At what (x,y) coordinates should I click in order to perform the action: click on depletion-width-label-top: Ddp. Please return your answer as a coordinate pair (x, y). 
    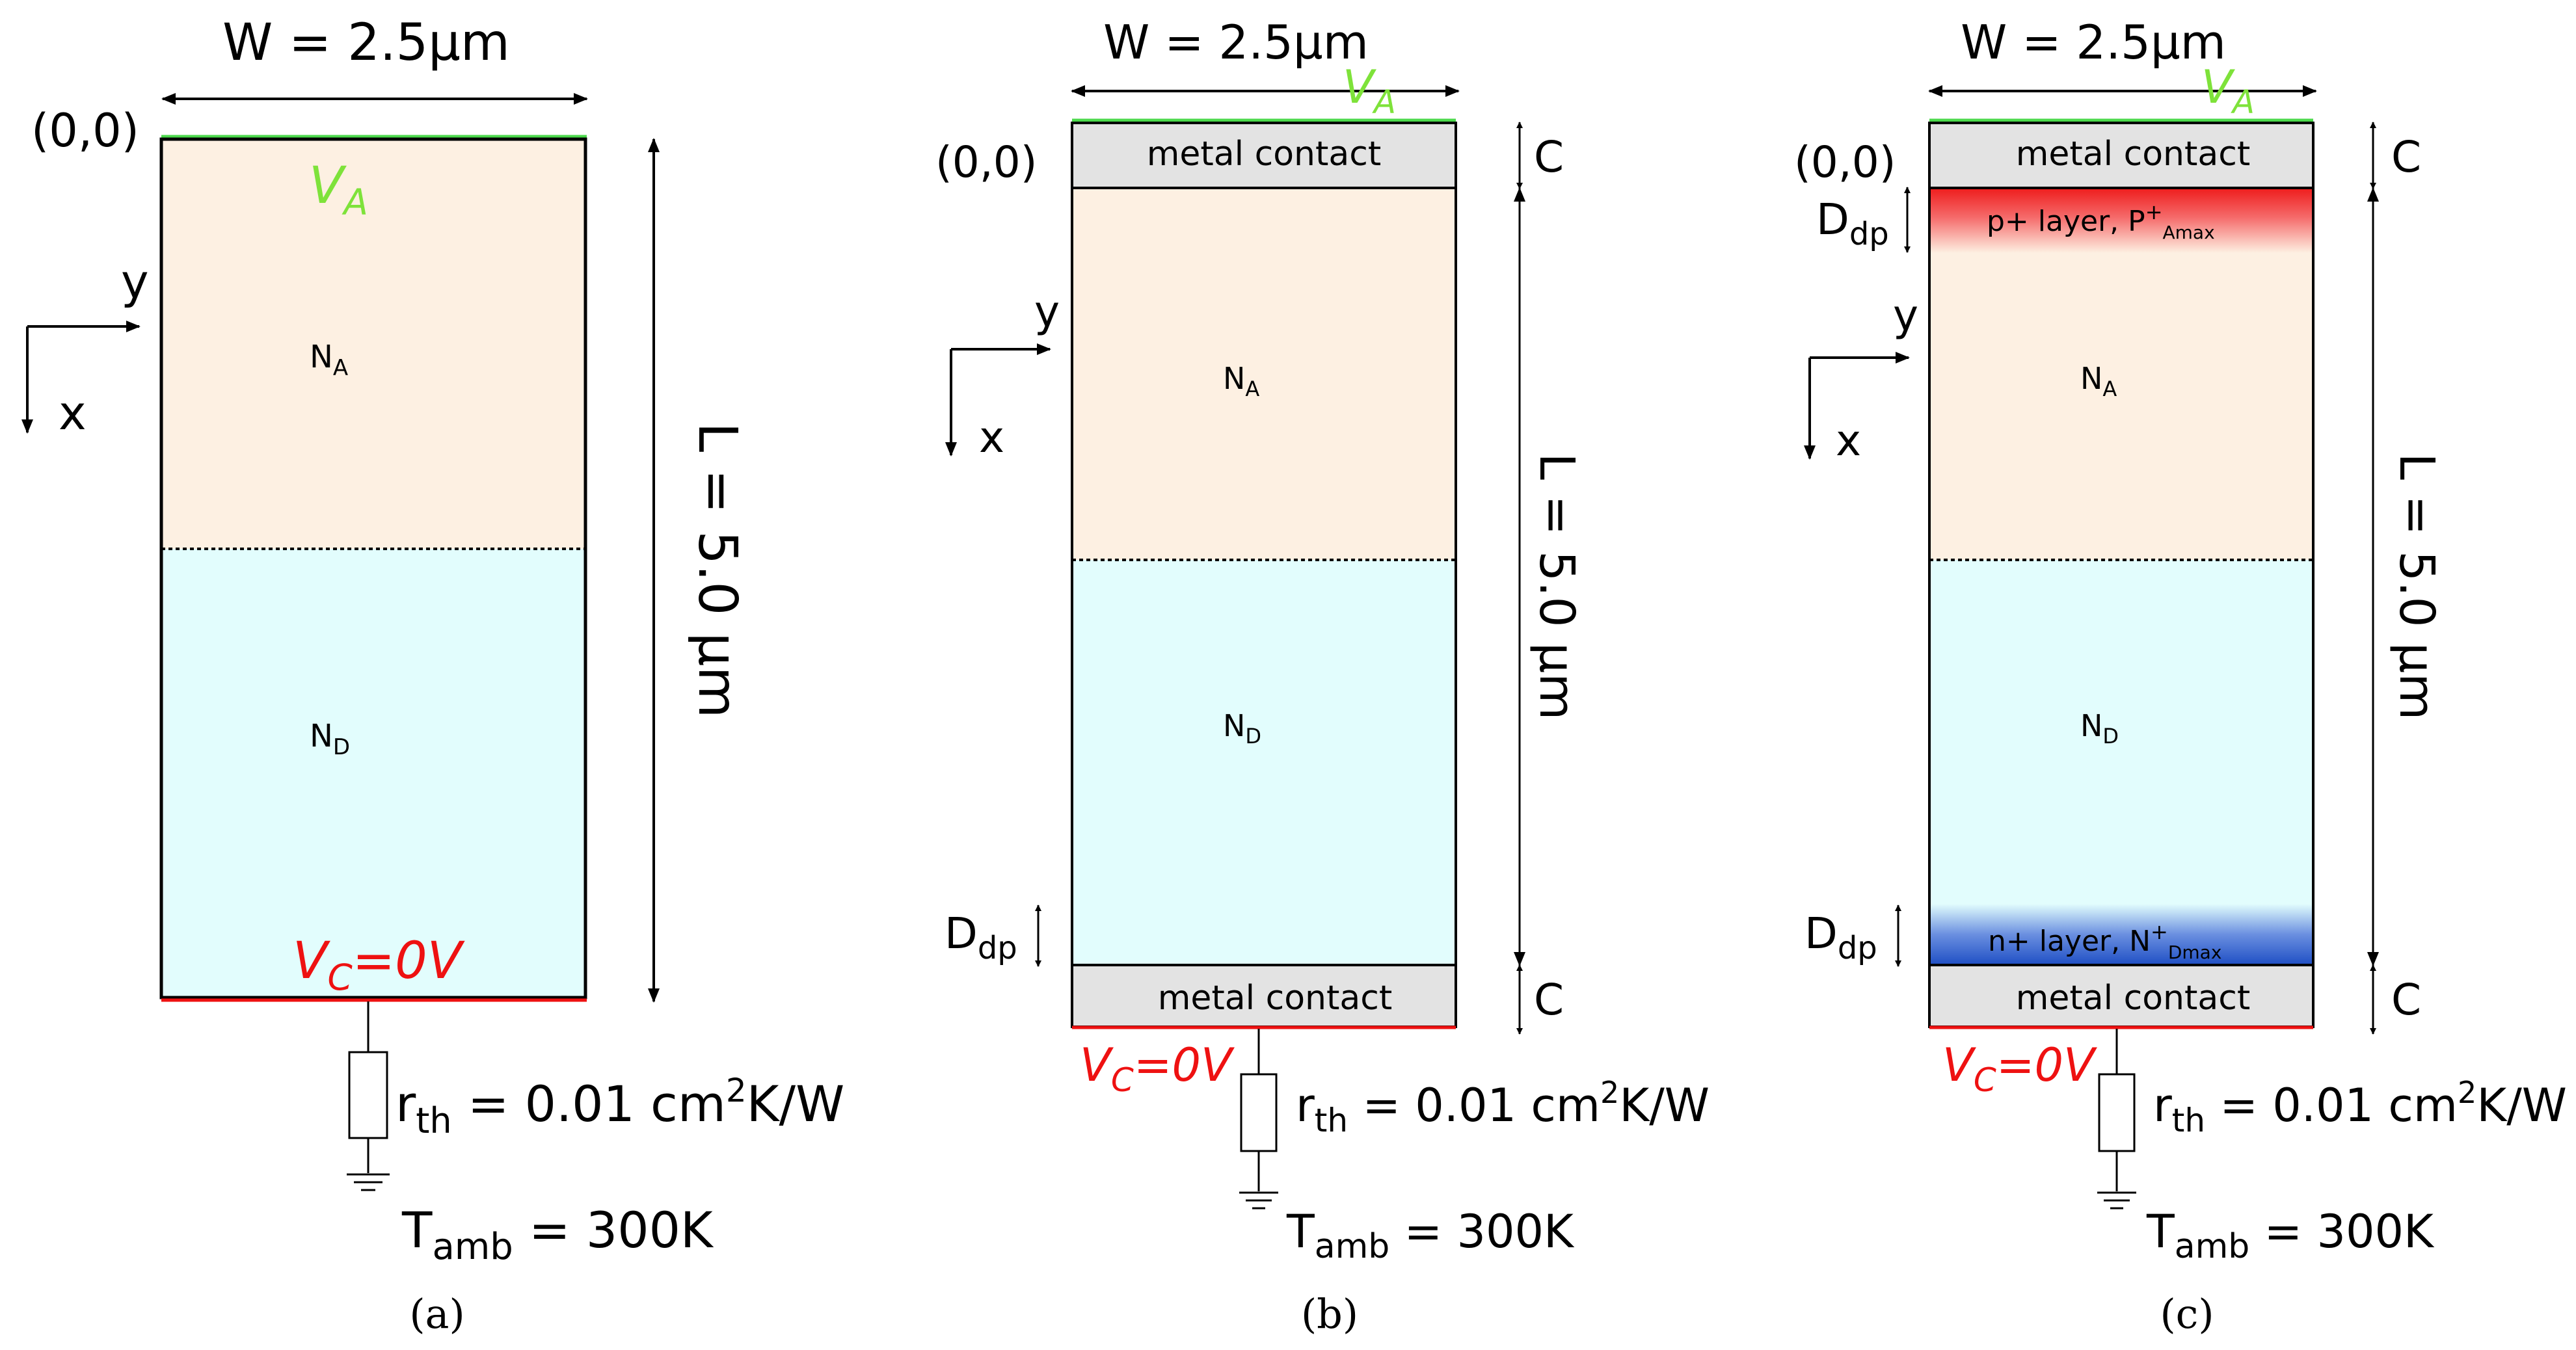
    Looking at the image, I should click on (1852, 223).